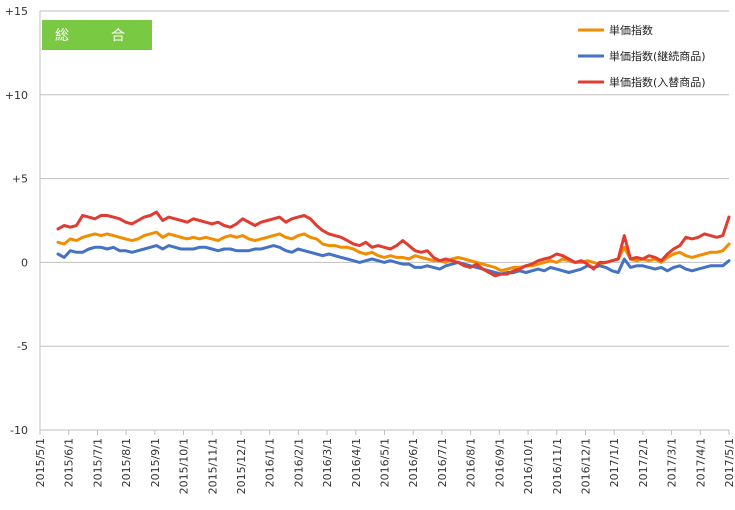 This screenshot has width=735, height=510. Describe the element at coordinates (16, 221) in the screenshot. I see `y-axis-ticks: +15 +10 +5 0 -5 -10` at that location.